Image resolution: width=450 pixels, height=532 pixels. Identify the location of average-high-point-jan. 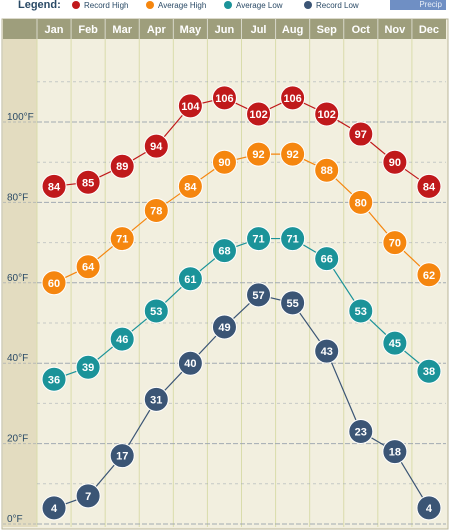
(54, 283).